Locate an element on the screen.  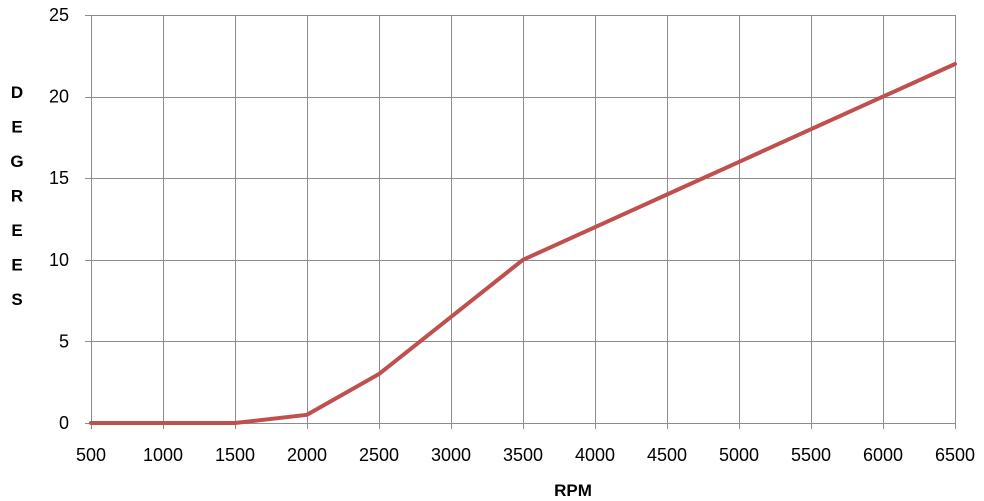
y-tick-label: 25 is located at coordinates (59, 15).